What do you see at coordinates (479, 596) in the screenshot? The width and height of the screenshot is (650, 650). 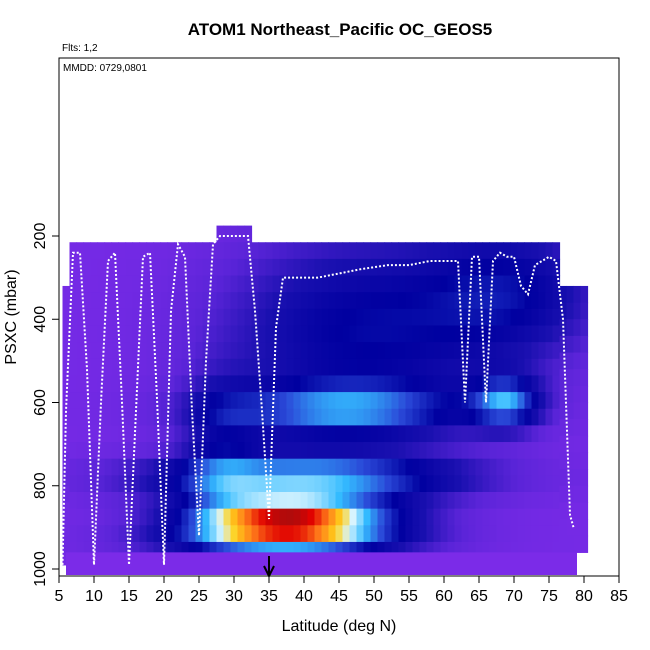 I see `x-tick-label: 65` at bounding box center [479, 596].